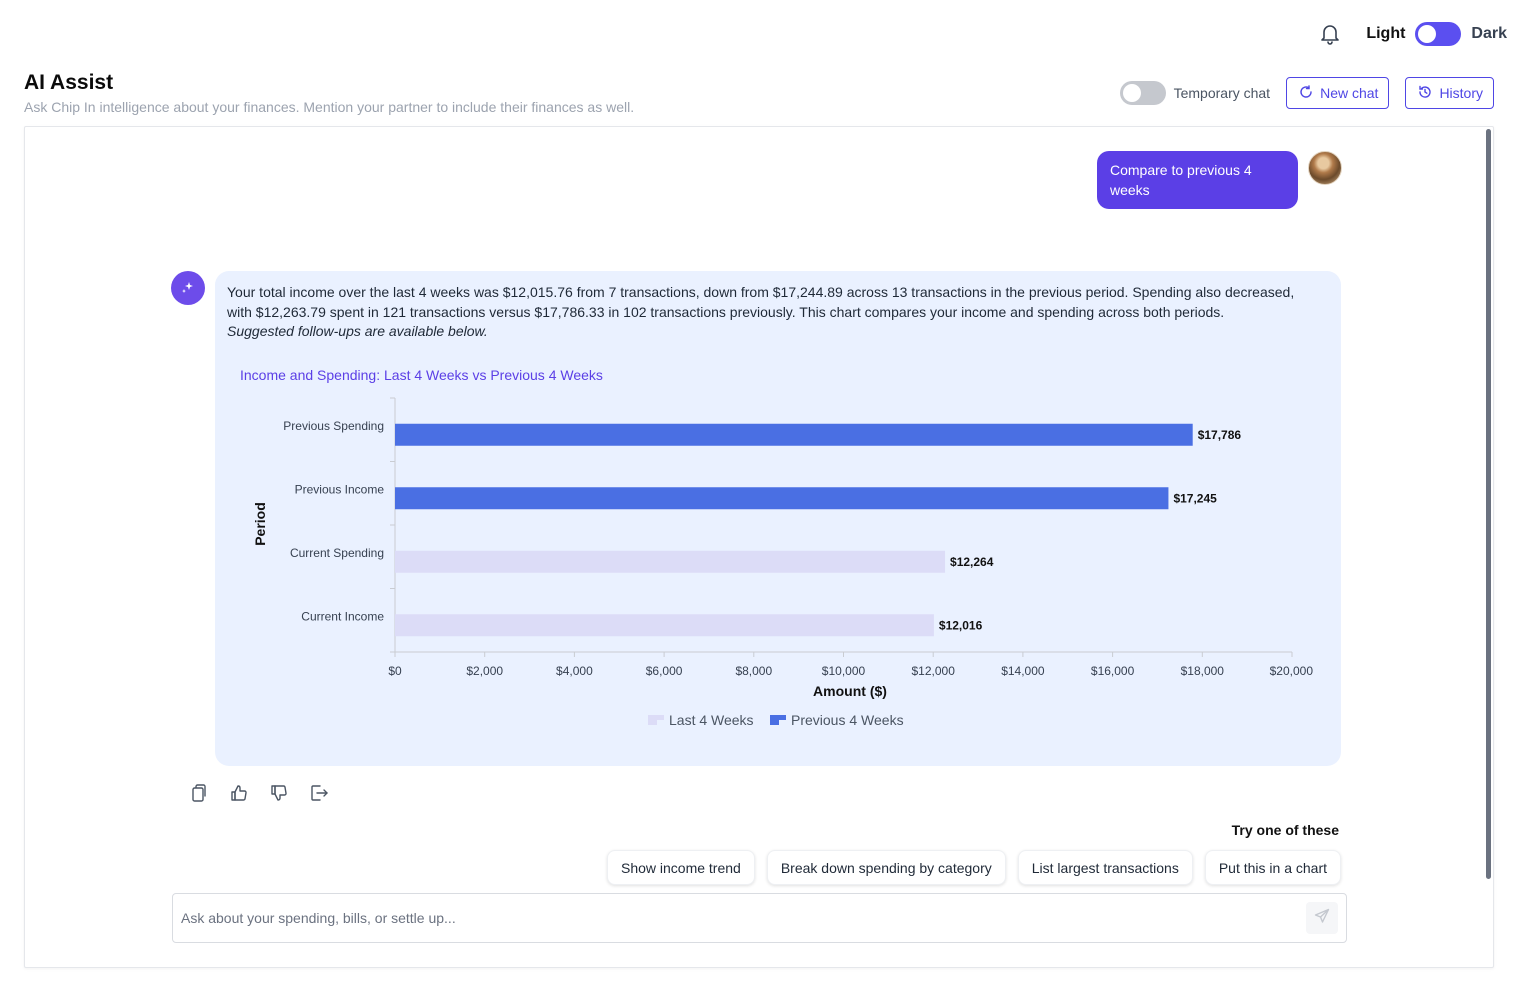 This screenshot has height=1003, width=1519. I want to click on temporary-chat-control: Temporary chat, so click(1195, 93).